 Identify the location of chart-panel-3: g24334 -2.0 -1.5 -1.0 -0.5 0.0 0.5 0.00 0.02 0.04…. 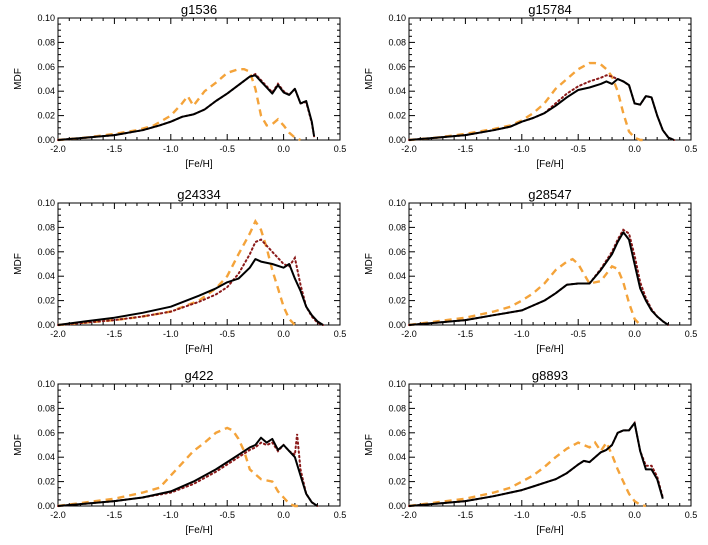
(179, 271).